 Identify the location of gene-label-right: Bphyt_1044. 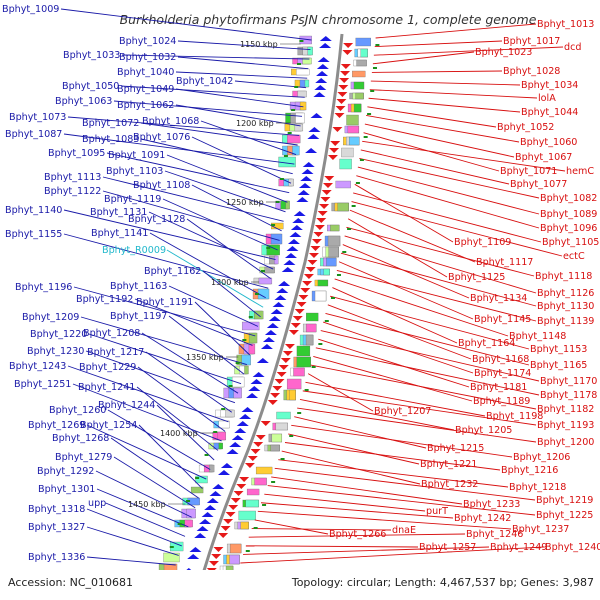
(549, 112).